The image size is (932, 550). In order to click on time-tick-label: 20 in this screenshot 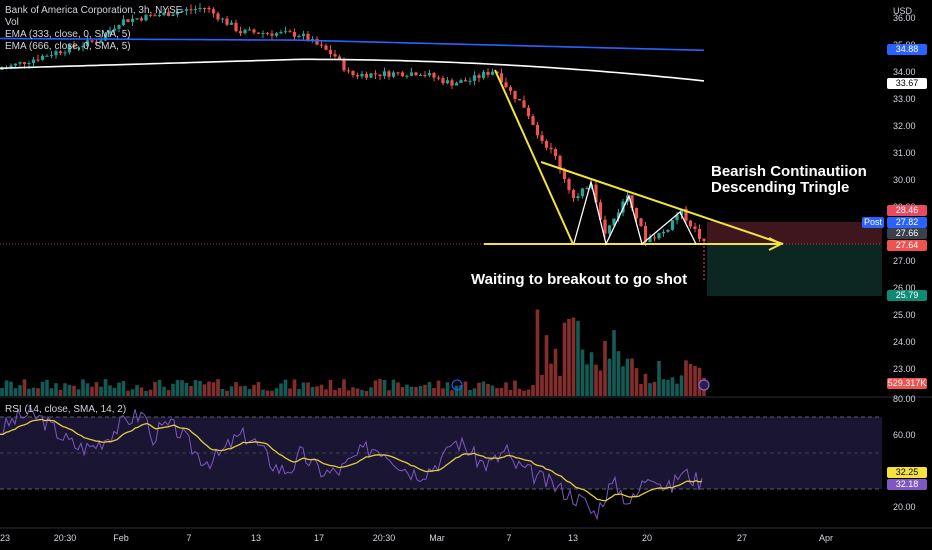, I will do `click(647, 538)`.